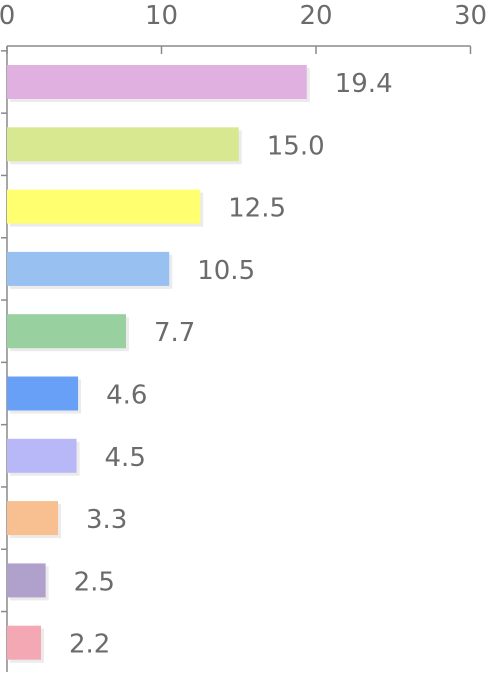 This screenshot has width=491, height=675. Describe the element at coordinates (94, 582) in the screenshot. I see `bar-value-label: 2.5` at that location.